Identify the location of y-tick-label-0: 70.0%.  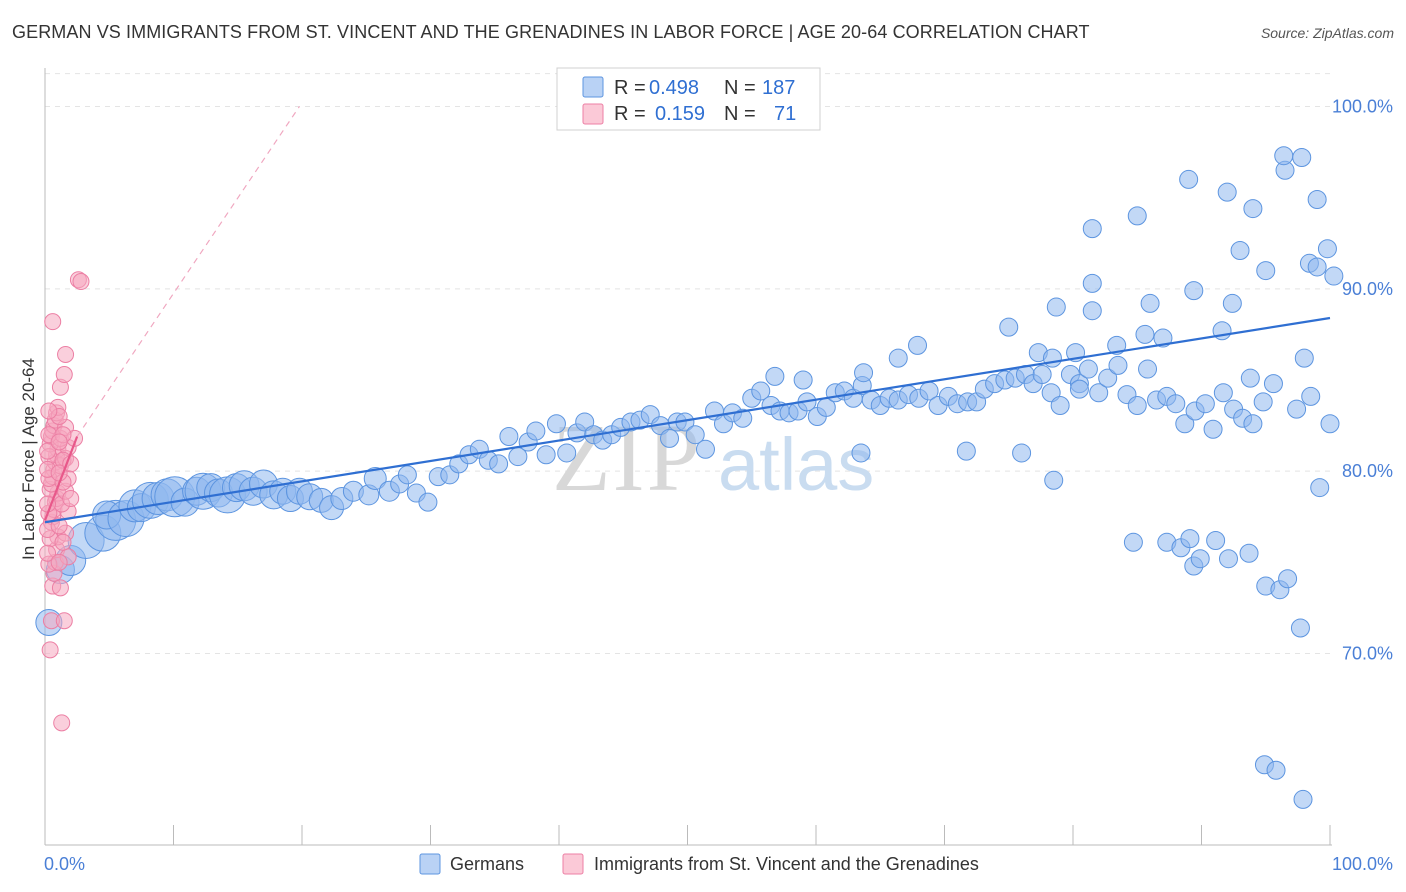
(1367, 654).